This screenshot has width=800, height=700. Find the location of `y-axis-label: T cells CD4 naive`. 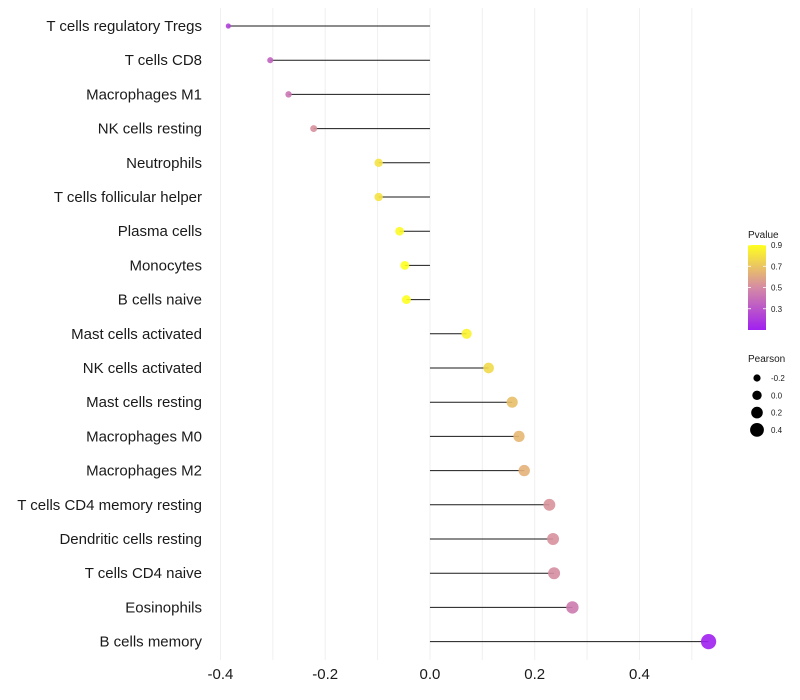

y-axis-label: T cells CD4 naive is located at coordinates (143, 573).